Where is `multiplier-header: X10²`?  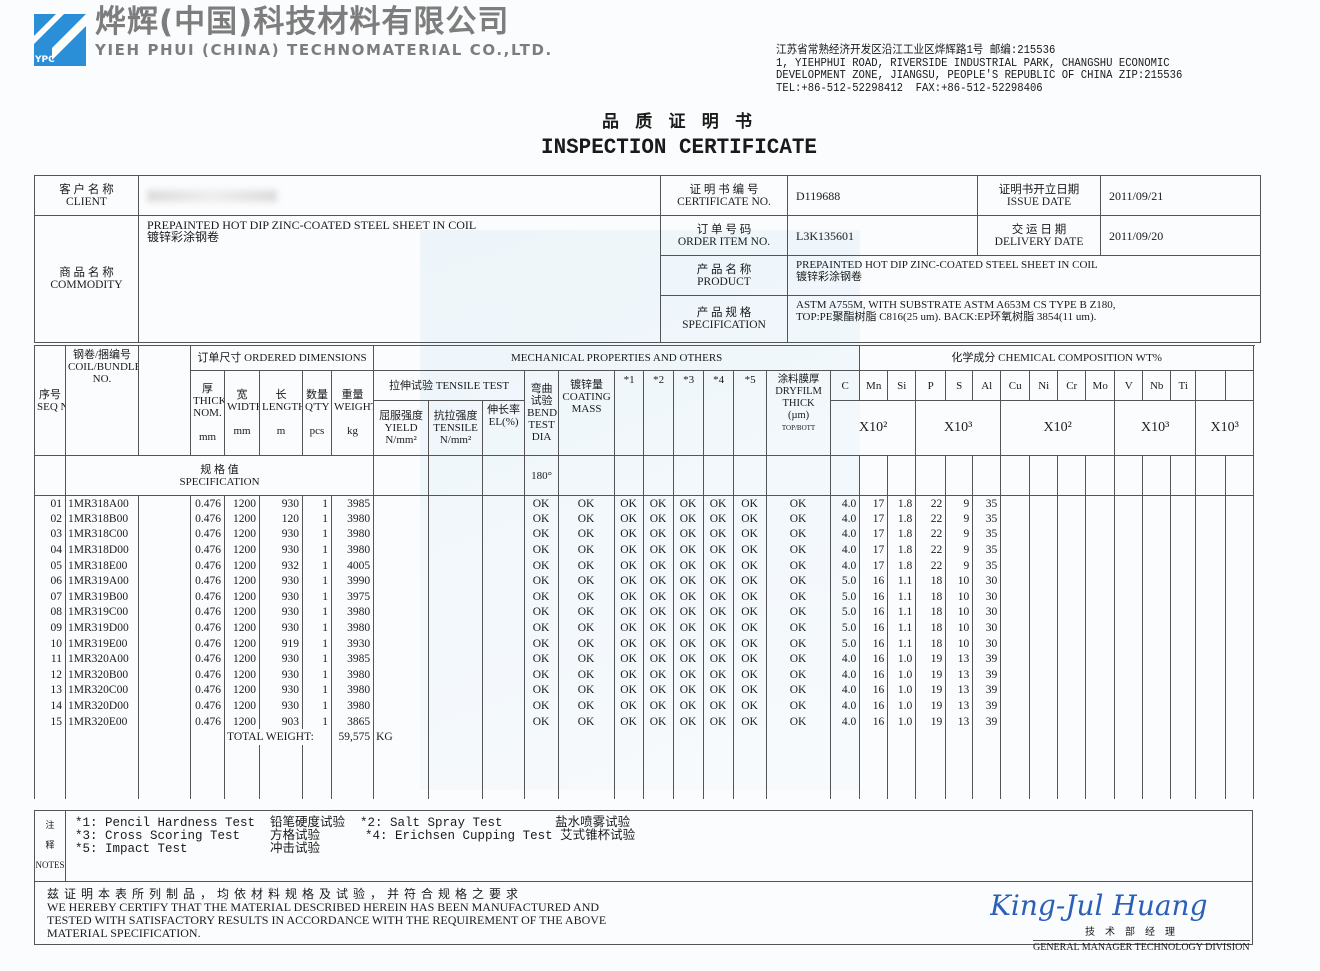
multiplier-header: X10² is located at coordinates (873, 428).